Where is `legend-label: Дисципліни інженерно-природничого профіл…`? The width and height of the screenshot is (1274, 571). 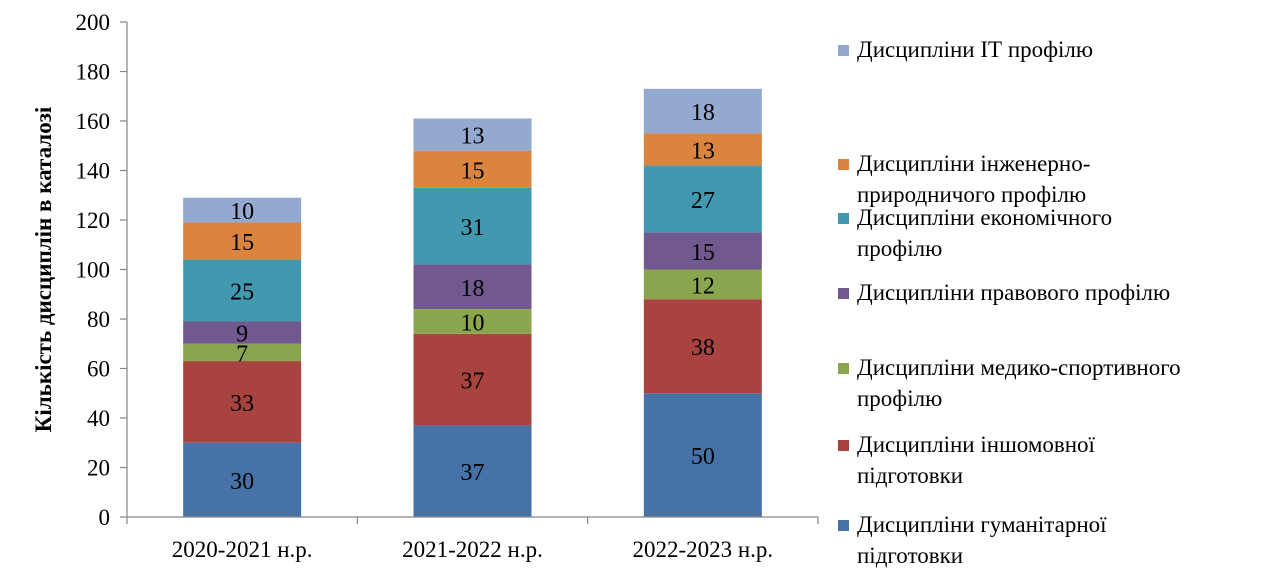 legend-label: Дисципліни інженерно-природничого профіл… is located at coordinates (1062, 179).